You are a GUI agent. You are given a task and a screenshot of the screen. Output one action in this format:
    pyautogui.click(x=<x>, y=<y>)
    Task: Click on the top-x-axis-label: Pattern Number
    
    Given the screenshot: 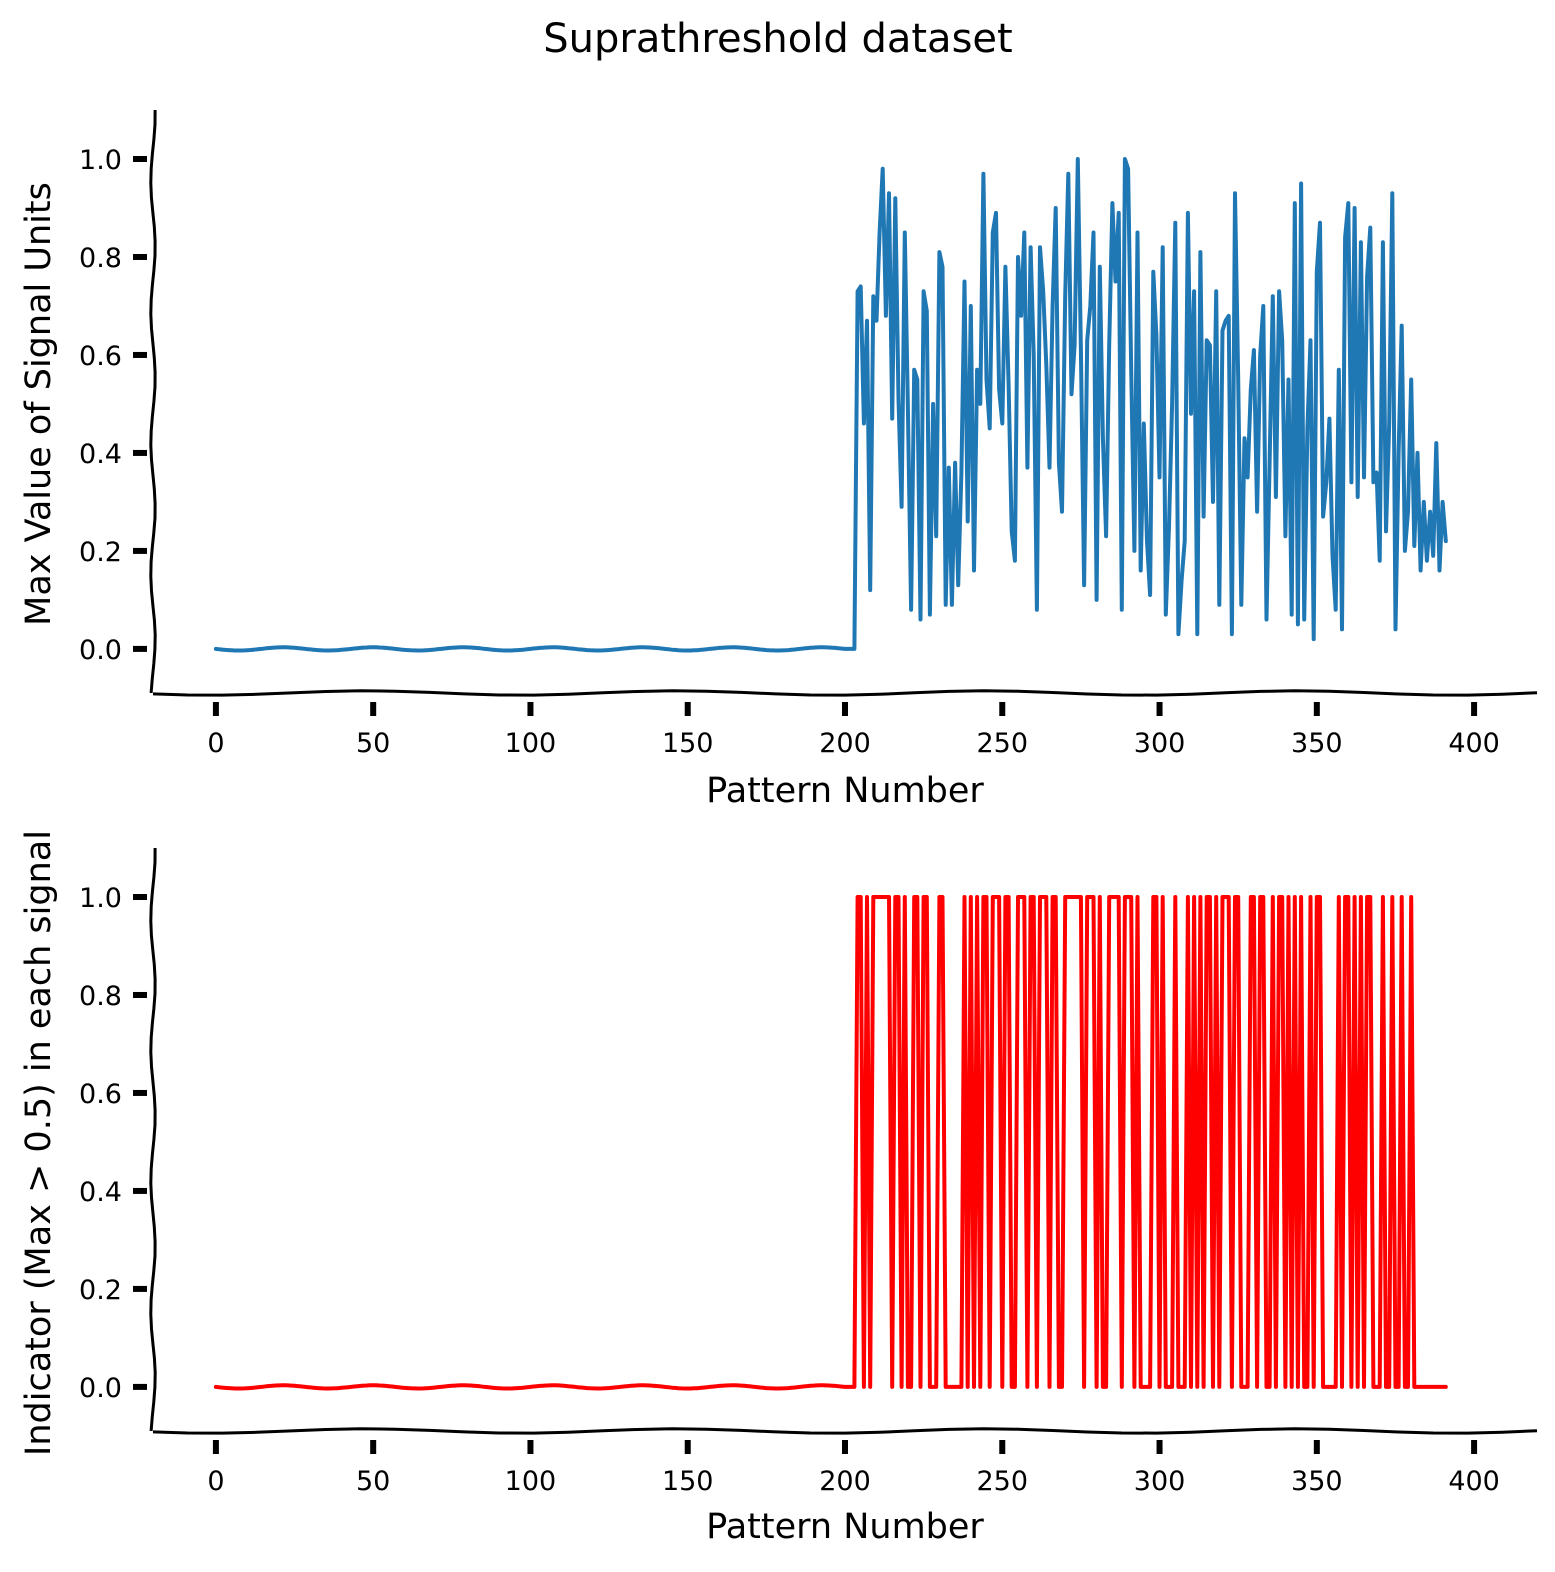 What is the action you would take?
    pyautogui.click(x=845, y=791)
    